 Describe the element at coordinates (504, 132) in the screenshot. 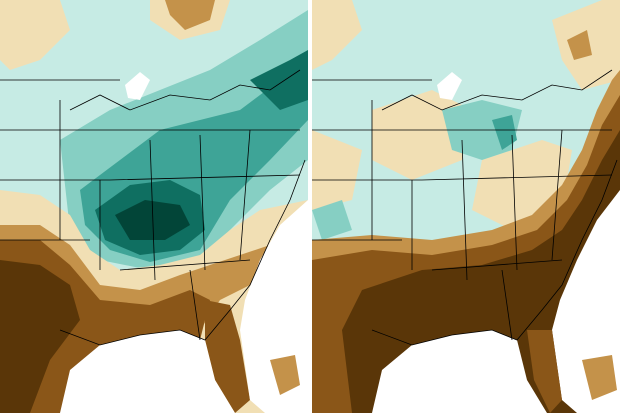

I see `wet-patches` at that location.